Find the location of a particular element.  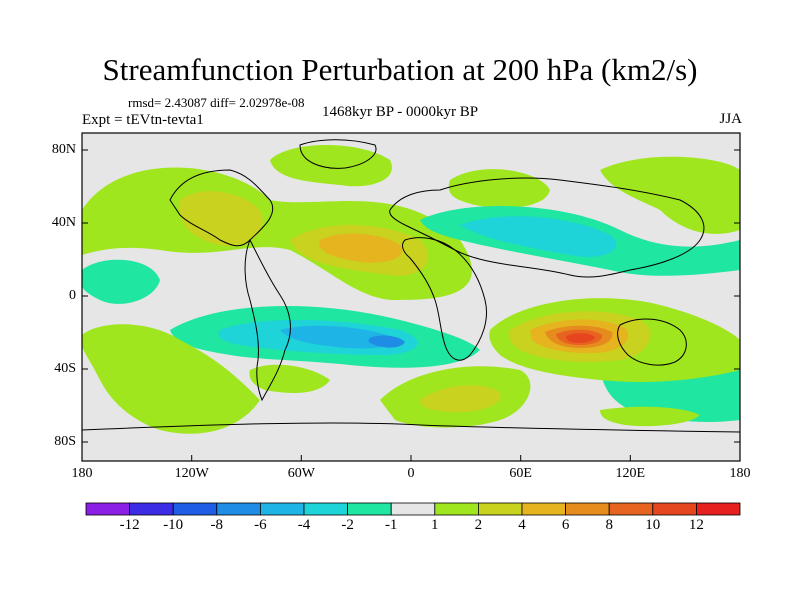

colorbar-label: 8 is located at coordinates (609, 525).